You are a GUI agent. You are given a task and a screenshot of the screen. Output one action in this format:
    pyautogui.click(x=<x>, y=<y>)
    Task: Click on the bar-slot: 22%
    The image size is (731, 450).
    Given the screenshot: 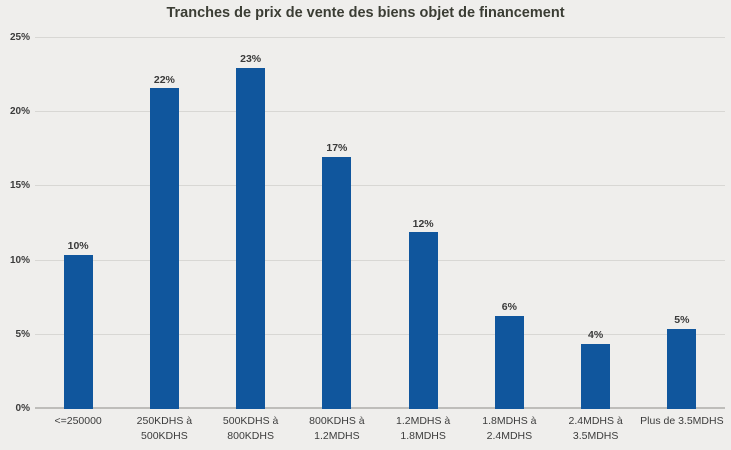 What is the action you would take?
    pyautogui.click(x=164, y=223)
    